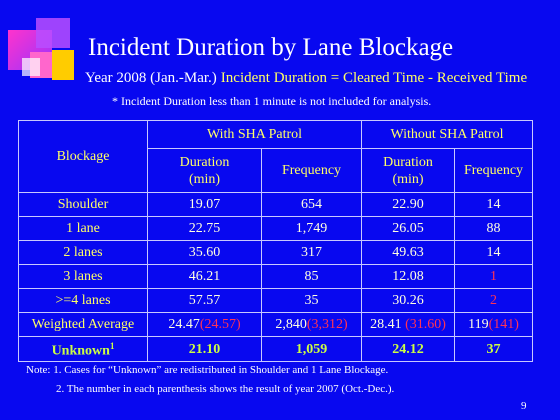  Describe the element at coordinates (204, 300) in the screenshot. I see `cell: 57.57` at that location.